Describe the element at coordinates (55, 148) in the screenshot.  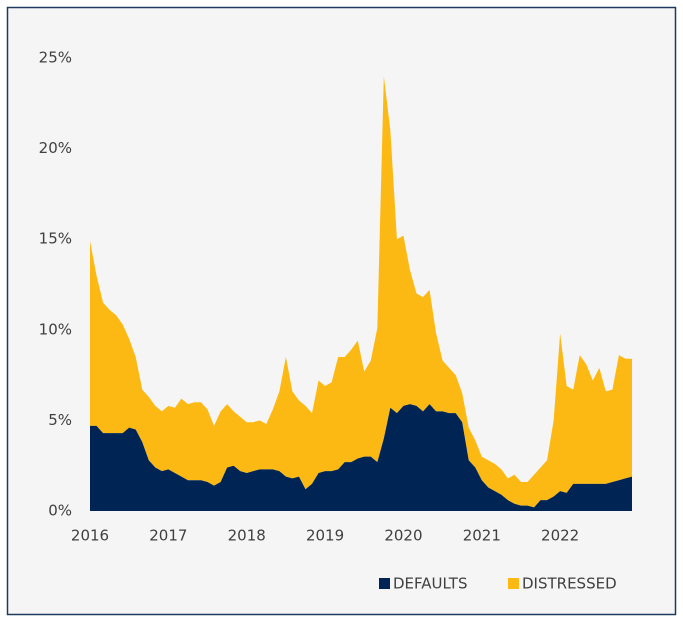
I see `y-tick-label: 20%` at that location.